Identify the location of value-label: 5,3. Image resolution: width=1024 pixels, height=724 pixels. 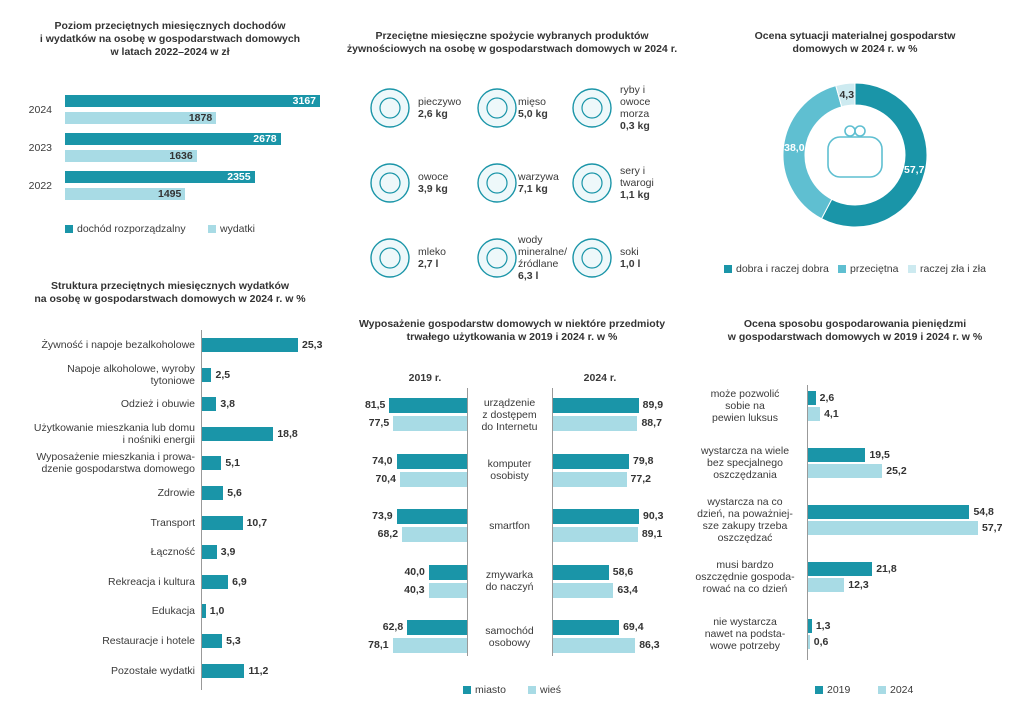
(233, 641).